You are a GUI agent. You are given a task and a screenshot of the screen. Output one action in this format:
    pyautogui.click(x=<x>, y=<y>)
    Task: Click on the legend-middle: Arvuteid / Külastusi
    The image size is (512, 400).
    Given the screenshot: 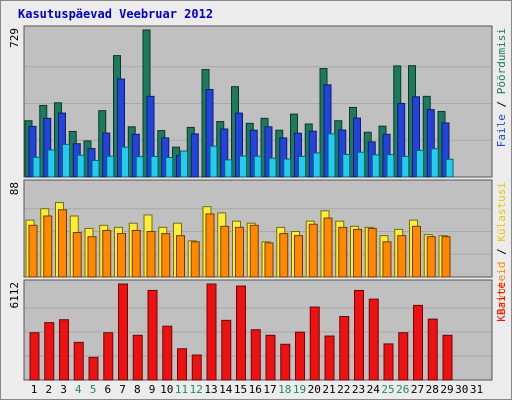 What is the action you would take?
    pyautogui.click(x=501, y=248)
    